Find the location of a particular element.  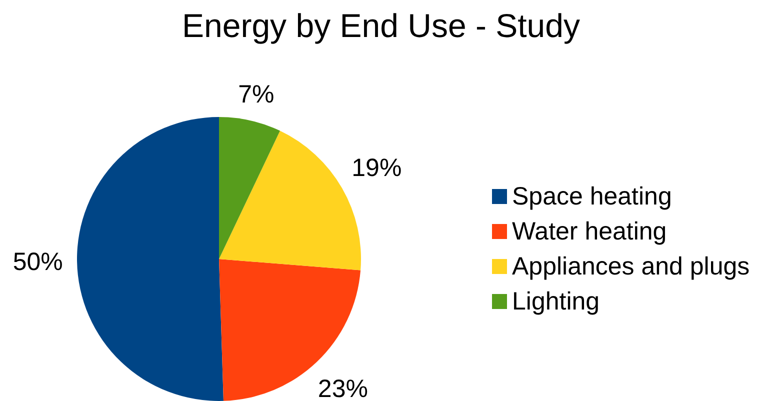

chart-title: Energy by End Use - Study is located at coordinates (381, 25).